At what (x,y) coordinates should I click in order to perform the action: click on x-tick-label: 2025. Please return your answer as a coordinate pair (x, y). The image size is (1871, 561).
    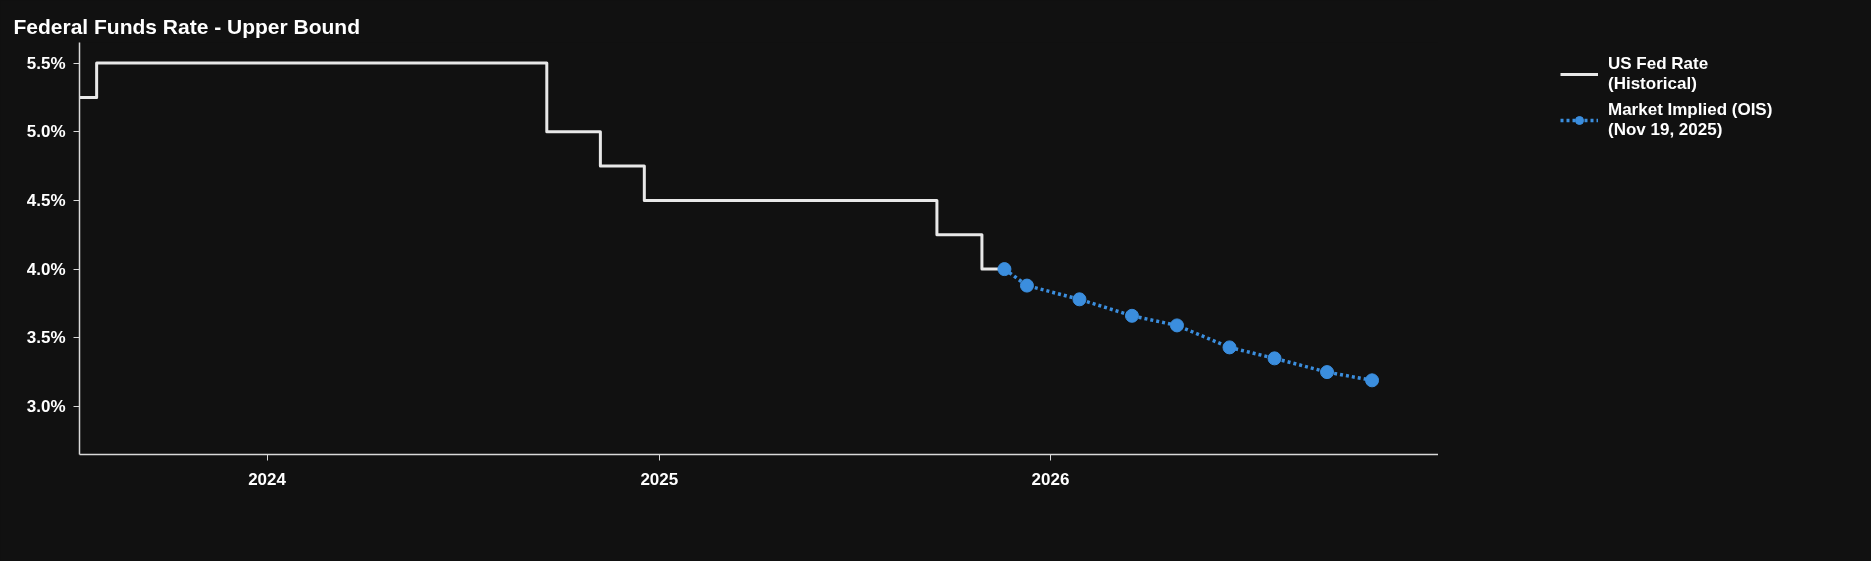
    Looking at the image, I should click on (659, 479).